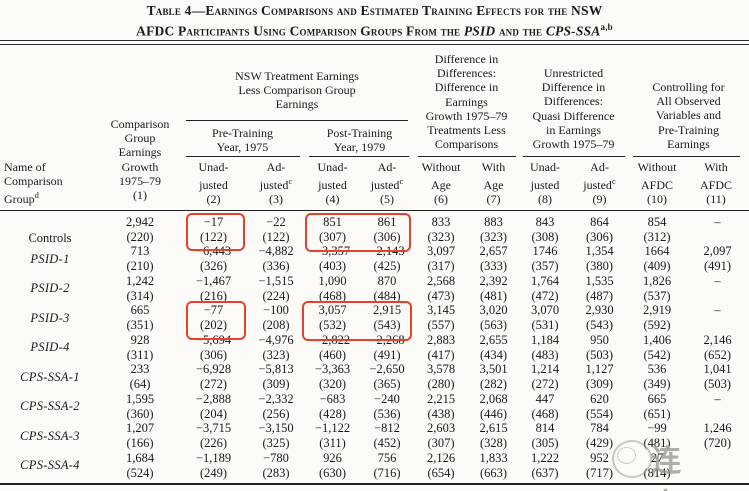 Image resolution: width=749 pixels, height=491 pixels. What do you see at coordinates (387, 369) in the screenshot?
I see `value-cell: −2,650` at bounding box center [387, 369].